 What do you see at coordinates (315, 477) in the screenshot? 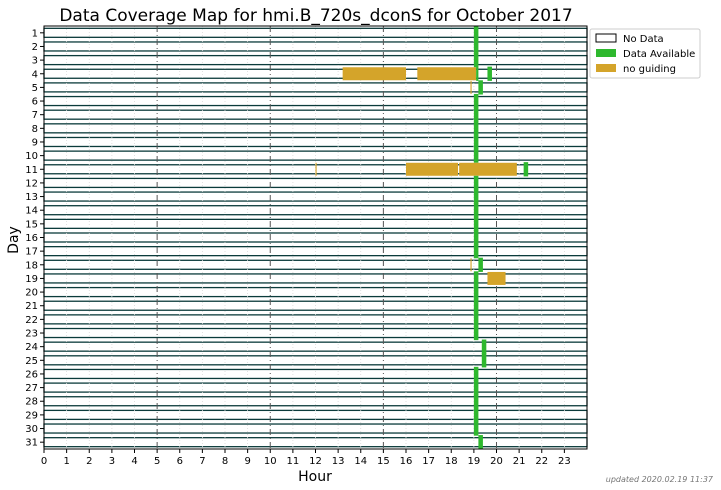
I see `x-axis-label: Hour` at bounding box center [315, 477].